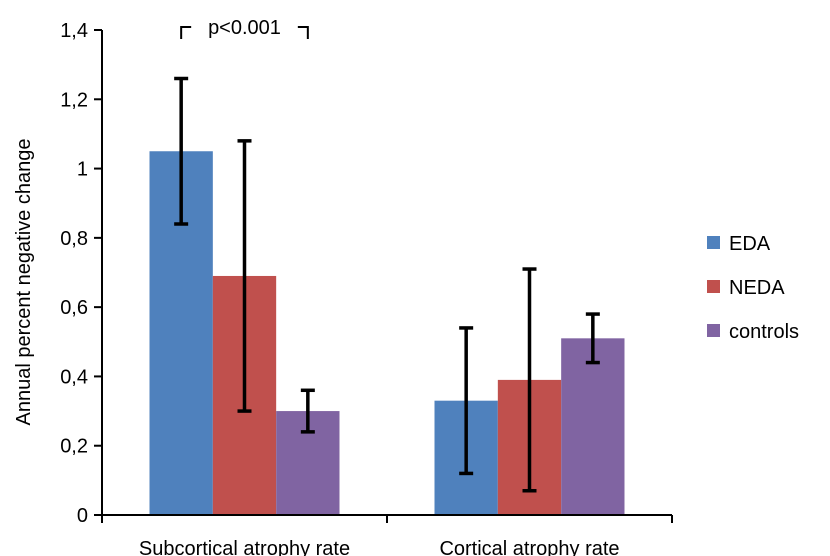  Describe the element at coordinates (244, 547) in the screenshot. I see `x-category-label: Subcortical atrophy rate` at that location.